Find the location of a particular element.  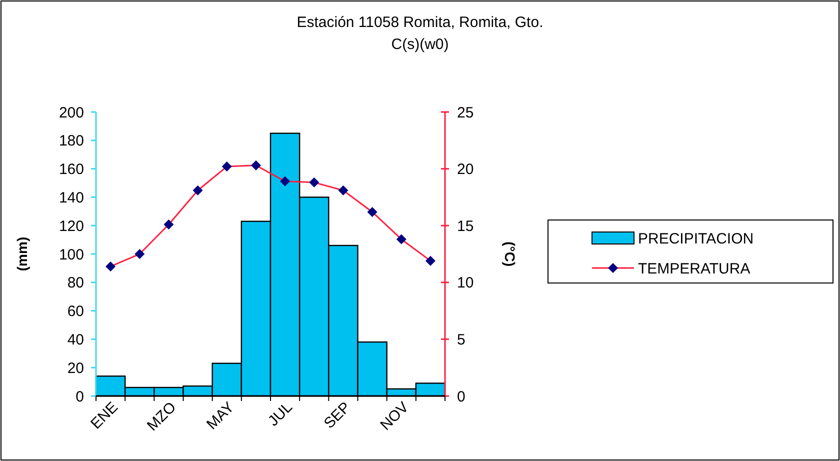

y-tick-label: 160 is located at coordinates (71, 169).